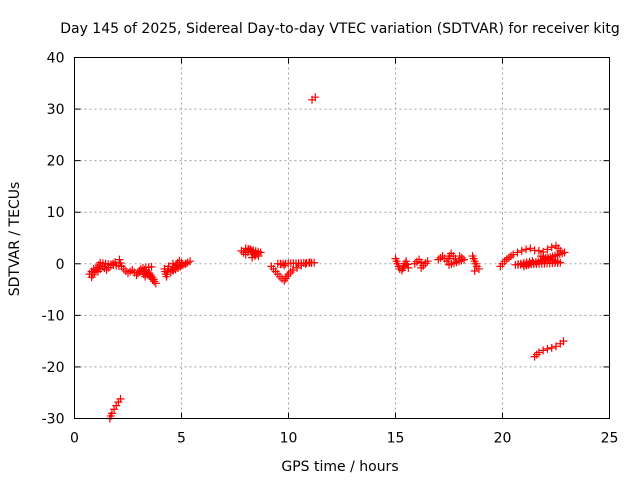  Describe the element at coordinates (56, 59) in the screenshot. I see `y-tick-label: 40` at that location.